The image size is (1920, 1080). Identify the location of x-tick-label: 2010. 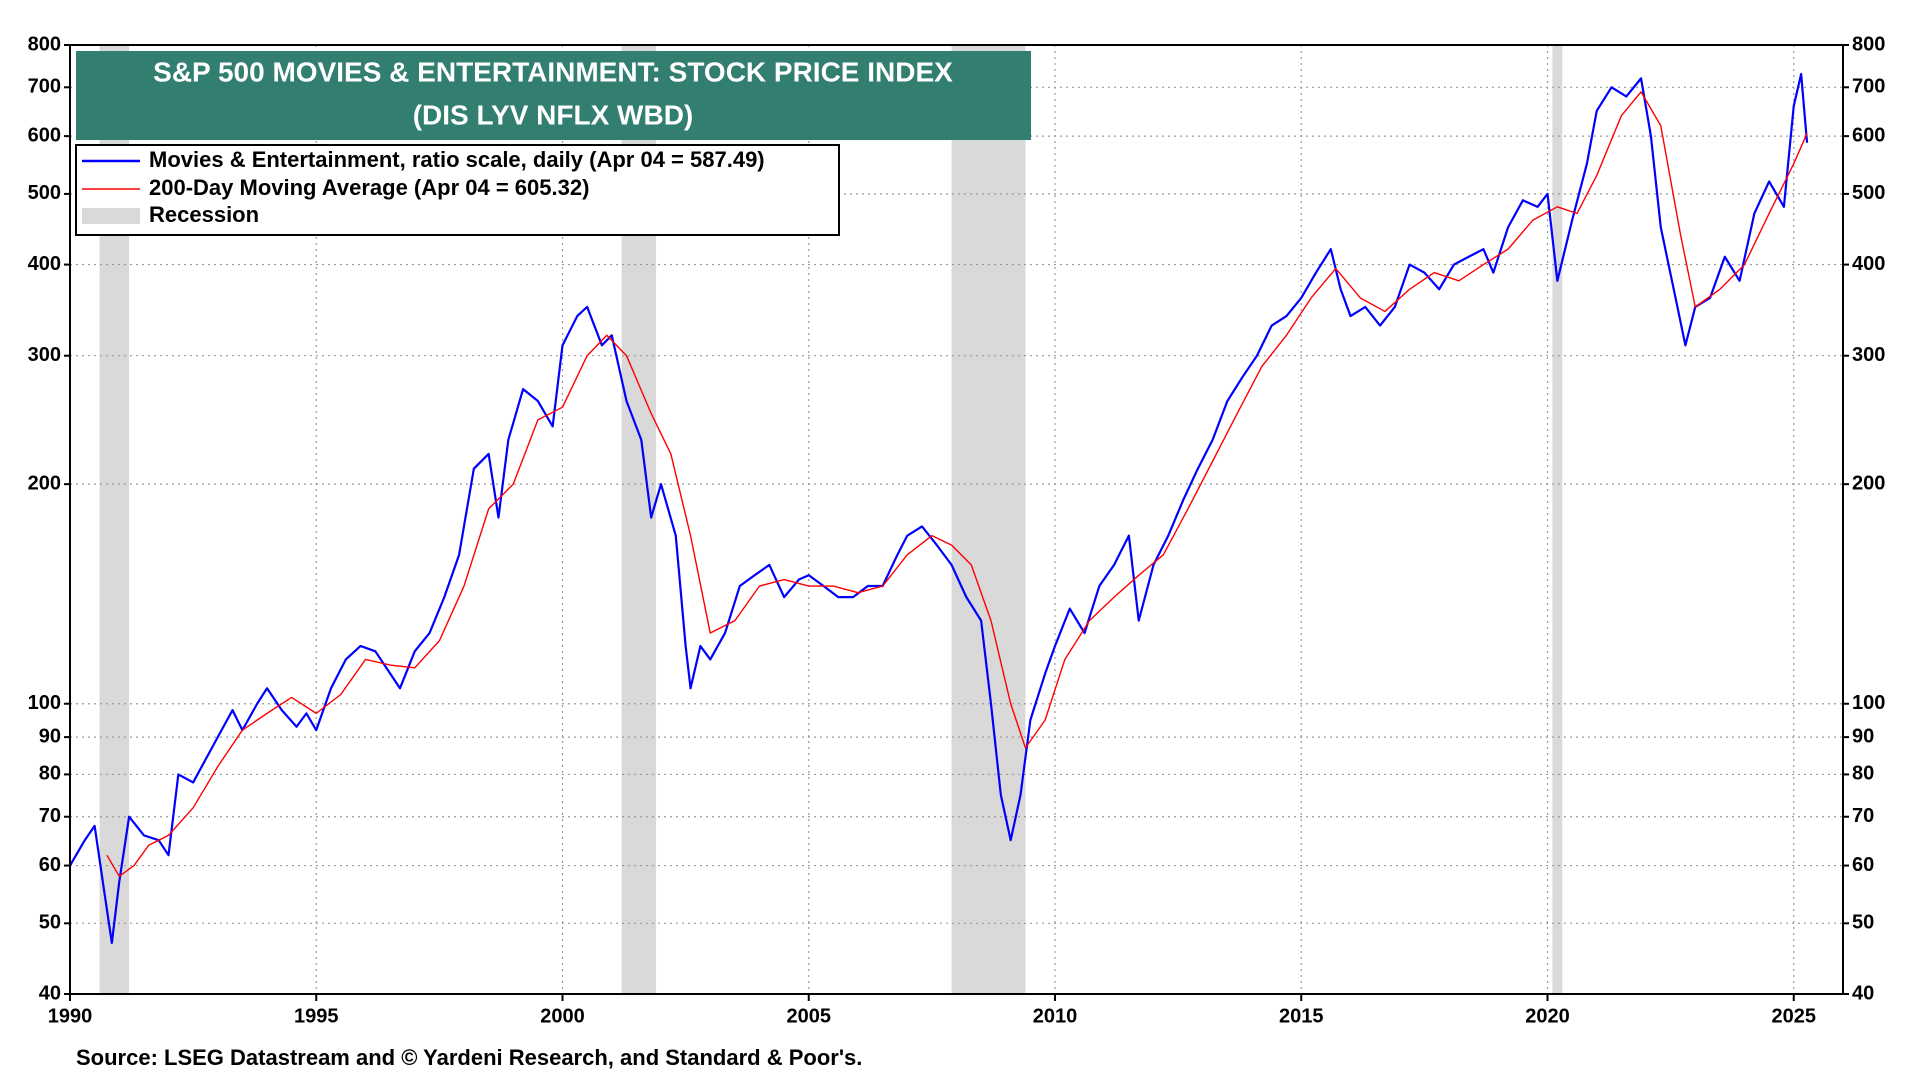
(1055, 1016).